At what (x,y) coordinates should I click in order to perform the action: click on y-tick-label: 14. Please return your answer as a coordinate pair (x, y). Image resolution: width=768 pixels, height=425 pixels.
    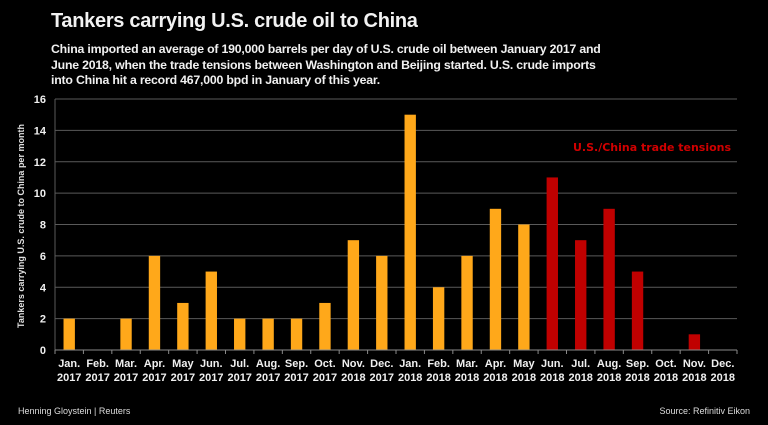
    Looking at the image, I should click on (40, 131).